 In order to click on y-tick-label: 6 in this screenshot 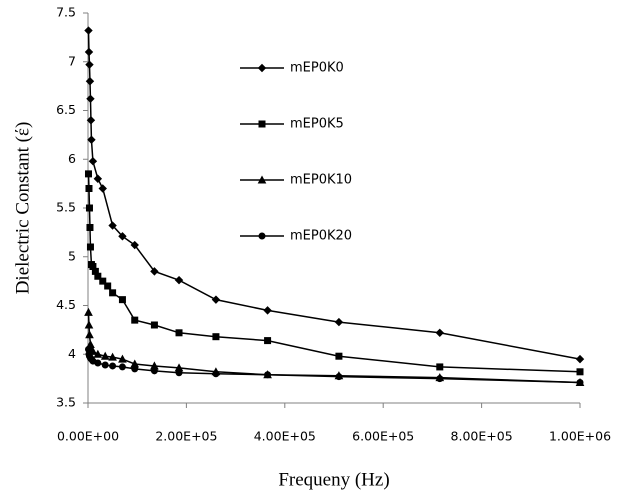, I will do `click(72, 158)`.